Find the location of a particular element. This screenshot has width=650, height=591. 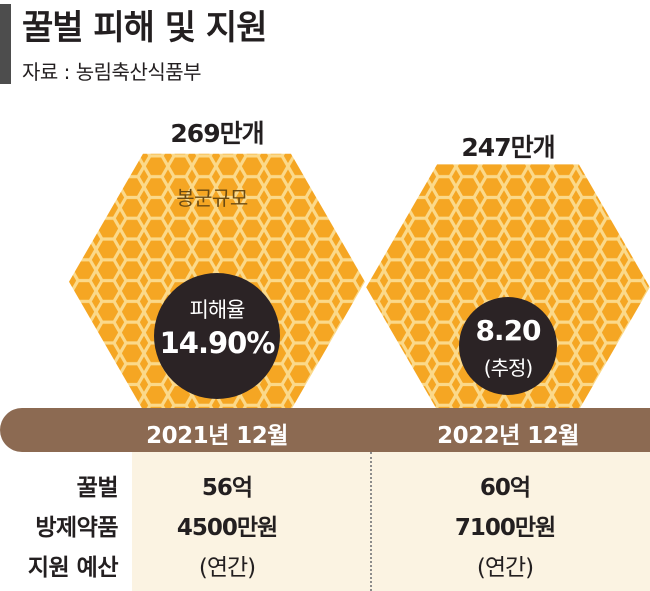

row-label-budget: 지원 예산 is located at coordinates (73, 568).